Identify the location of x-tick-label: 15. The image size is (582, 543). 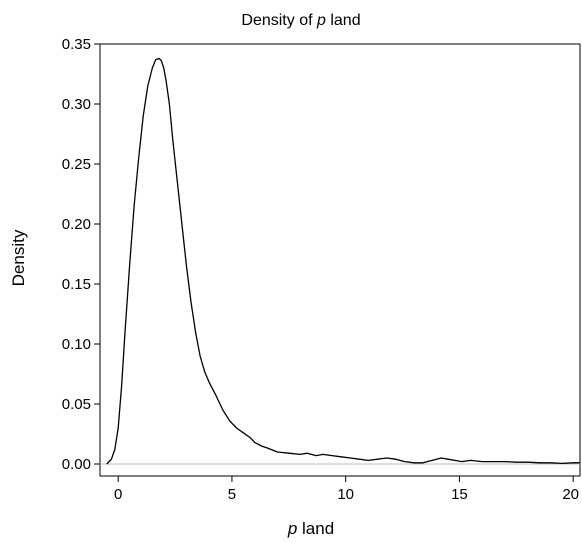
(459, 494).